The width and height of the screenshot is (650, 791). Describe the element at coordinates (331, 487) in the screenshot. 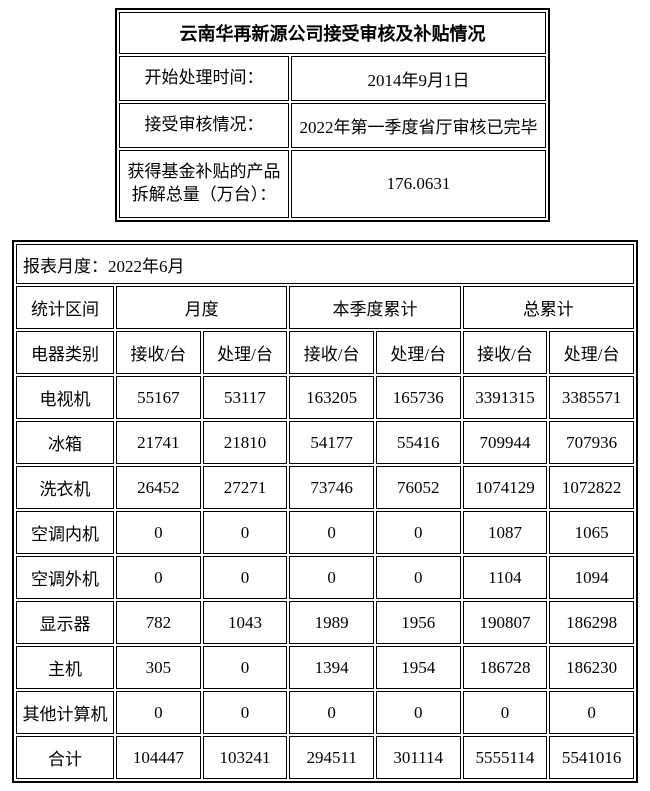

I see `value-cell: 73746` at that location.